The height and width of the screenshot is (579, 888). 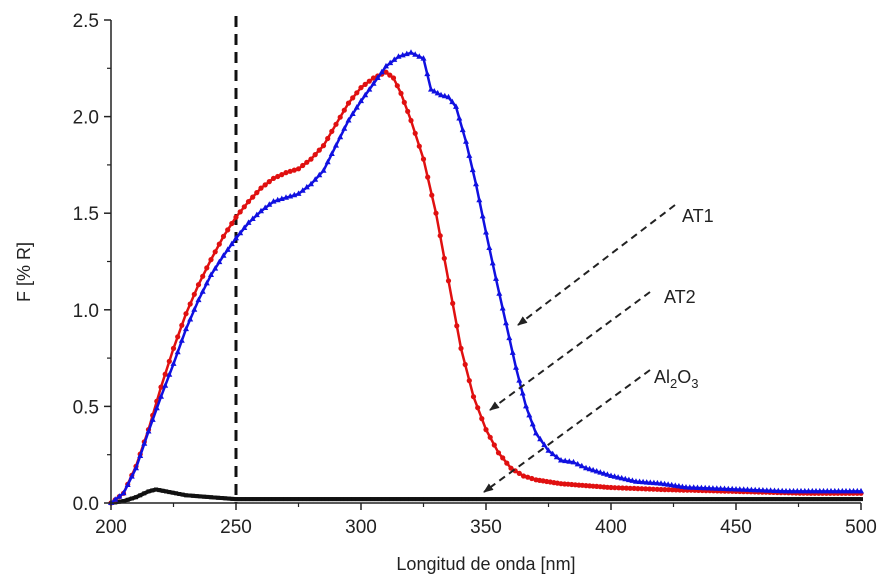 What do you see at coordinates (736, 527) in the screenshot?
I see `x-tick-label: 450` at bounding box center [736, 527].